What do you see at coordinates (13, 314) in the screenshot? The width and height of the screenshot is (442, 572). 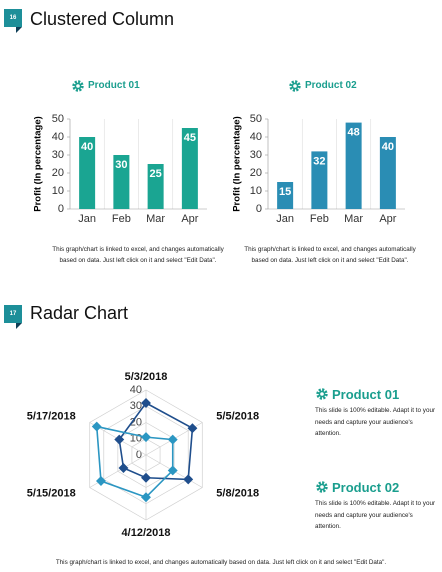 I see `slide-number: 17` at bounding box center [13, 314].